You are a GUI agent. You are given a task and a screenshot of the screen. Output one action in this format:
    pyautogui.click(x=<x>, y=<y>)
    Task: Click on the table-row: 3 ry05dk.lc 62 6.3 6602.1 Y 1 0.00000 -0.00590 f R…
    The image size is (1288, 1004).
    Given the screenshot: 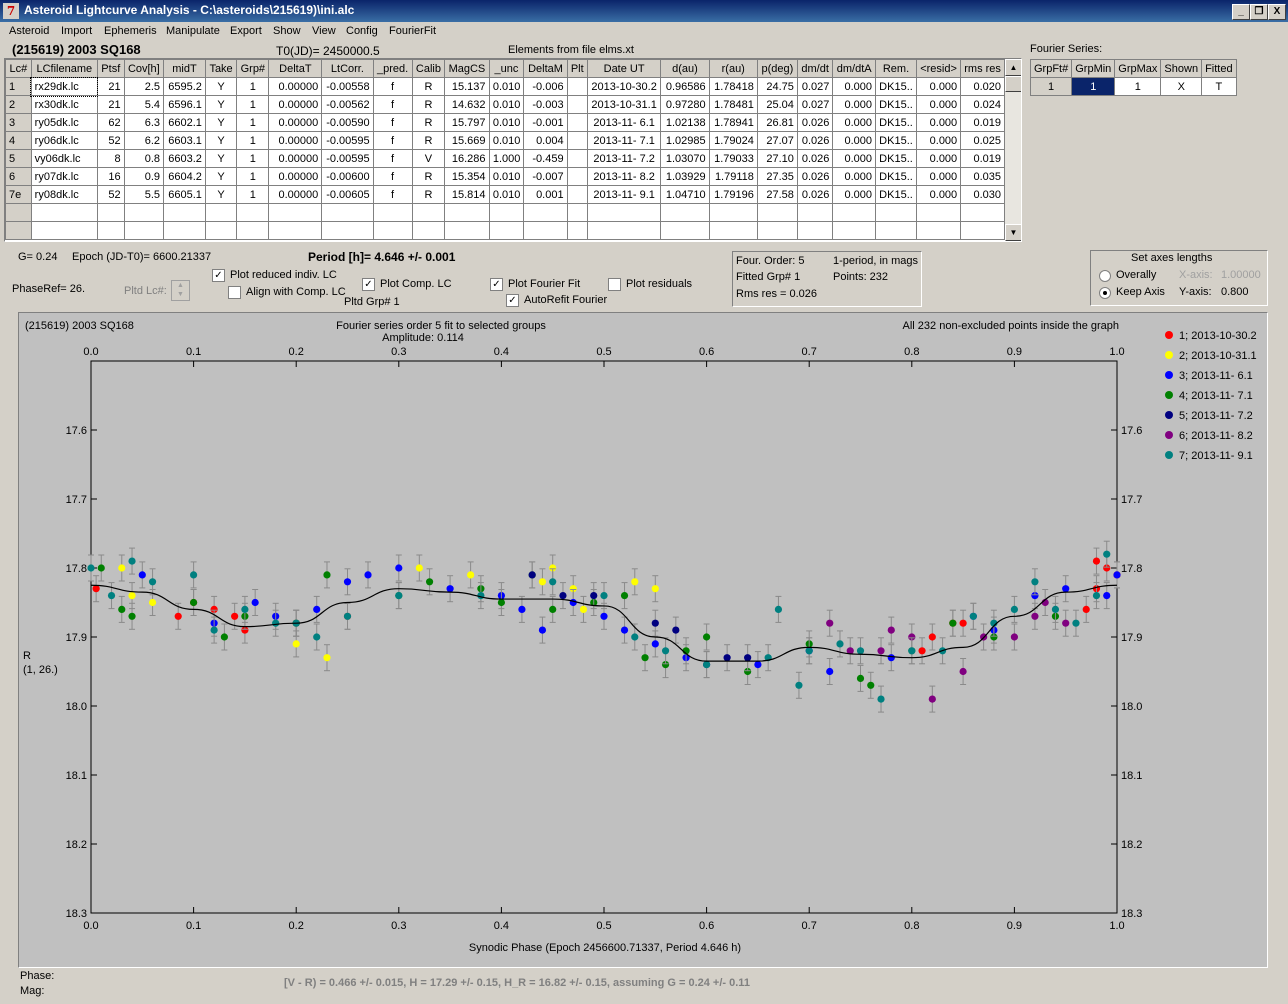 What is the action you would take?
    pyautogui.click(x=505, y=122)
    